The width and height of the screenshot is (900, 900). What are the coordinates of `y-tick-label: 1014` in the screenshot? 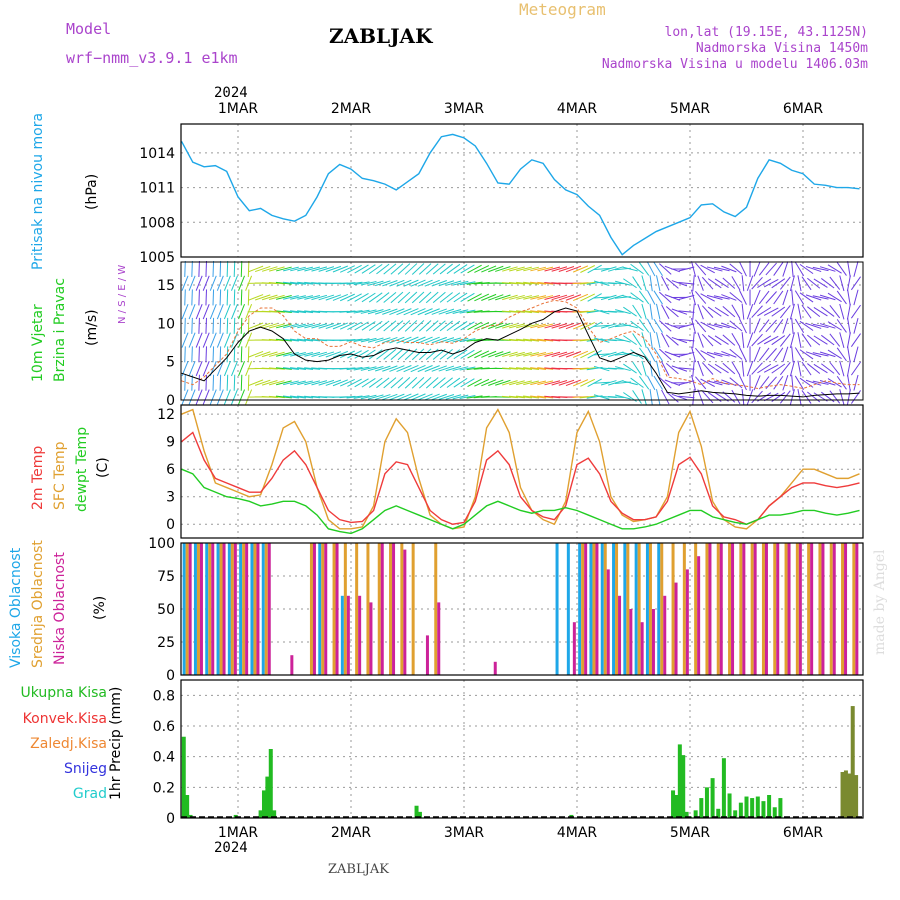 It's located at (157, 154).